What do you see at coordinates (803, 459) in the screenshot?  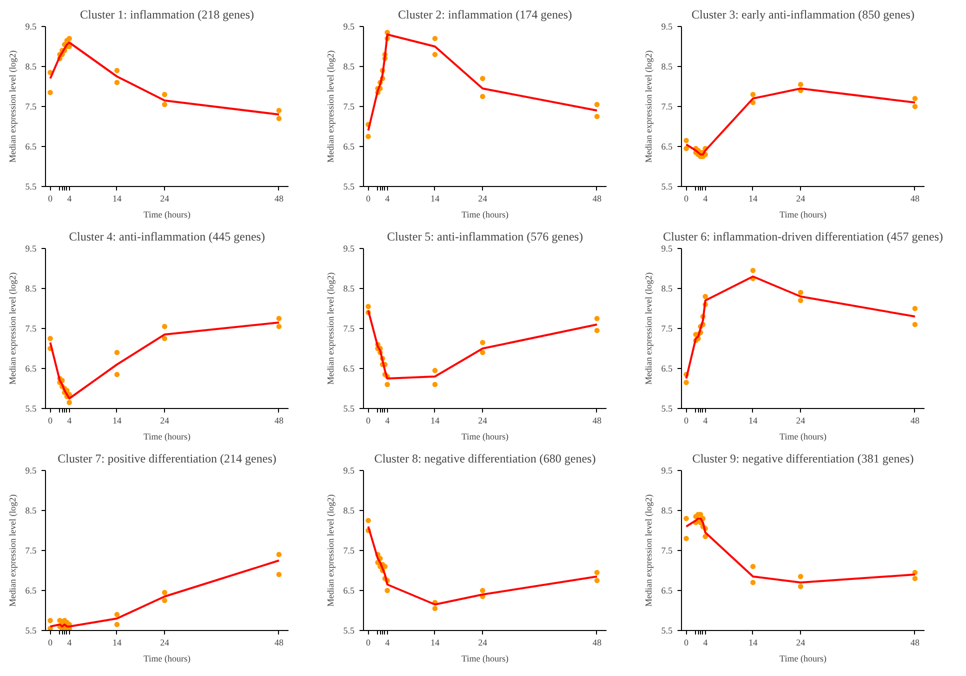 I see `chart-title: Cluster 9: negative differentiation (381 genes)` at bounding box center [803, 459].